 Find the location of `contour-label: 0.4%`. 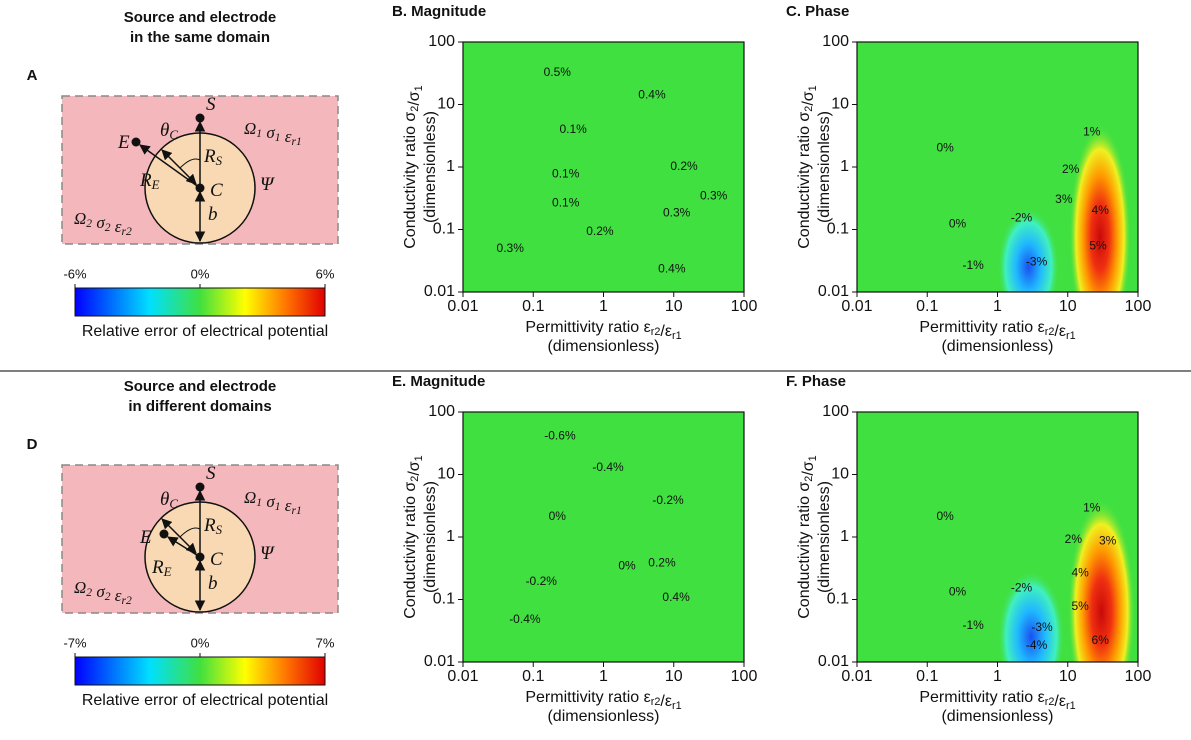

contour-label: 0.4% is located at coordinates (652, 95).